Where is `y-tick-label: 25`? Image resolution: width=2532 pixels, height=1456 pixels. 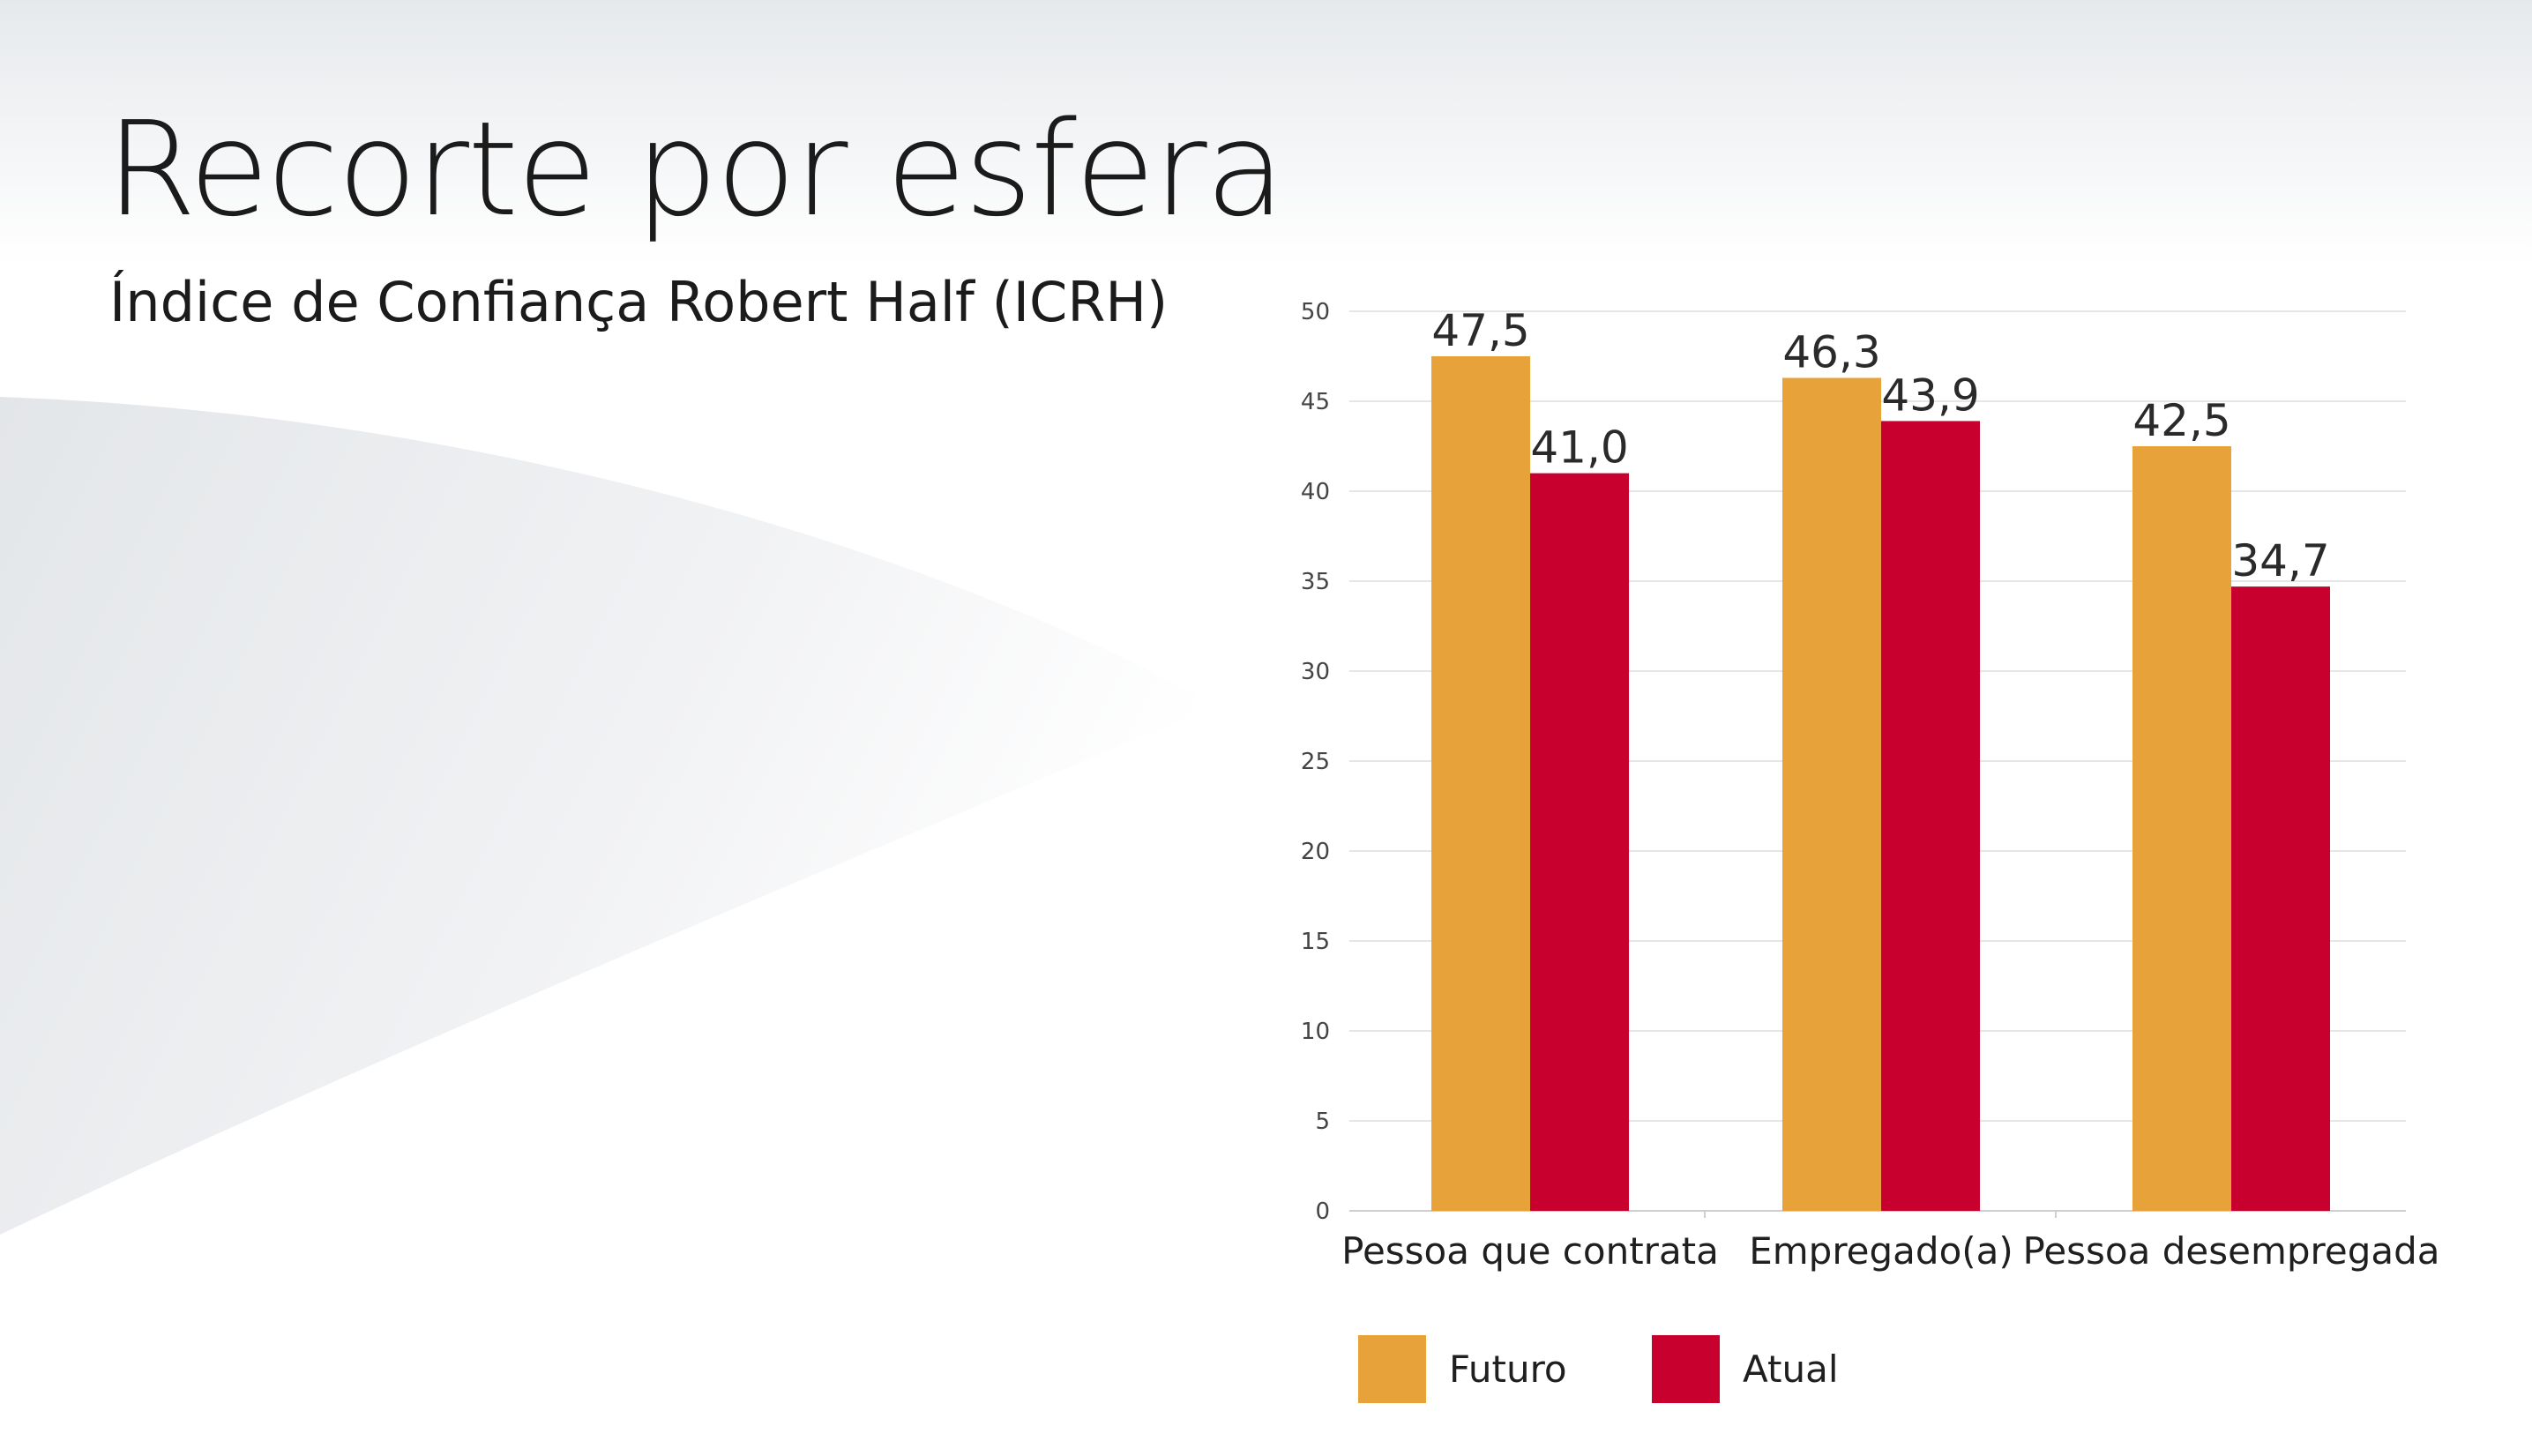
y-tick-label: 25 is located at coordinates (1315, 762).